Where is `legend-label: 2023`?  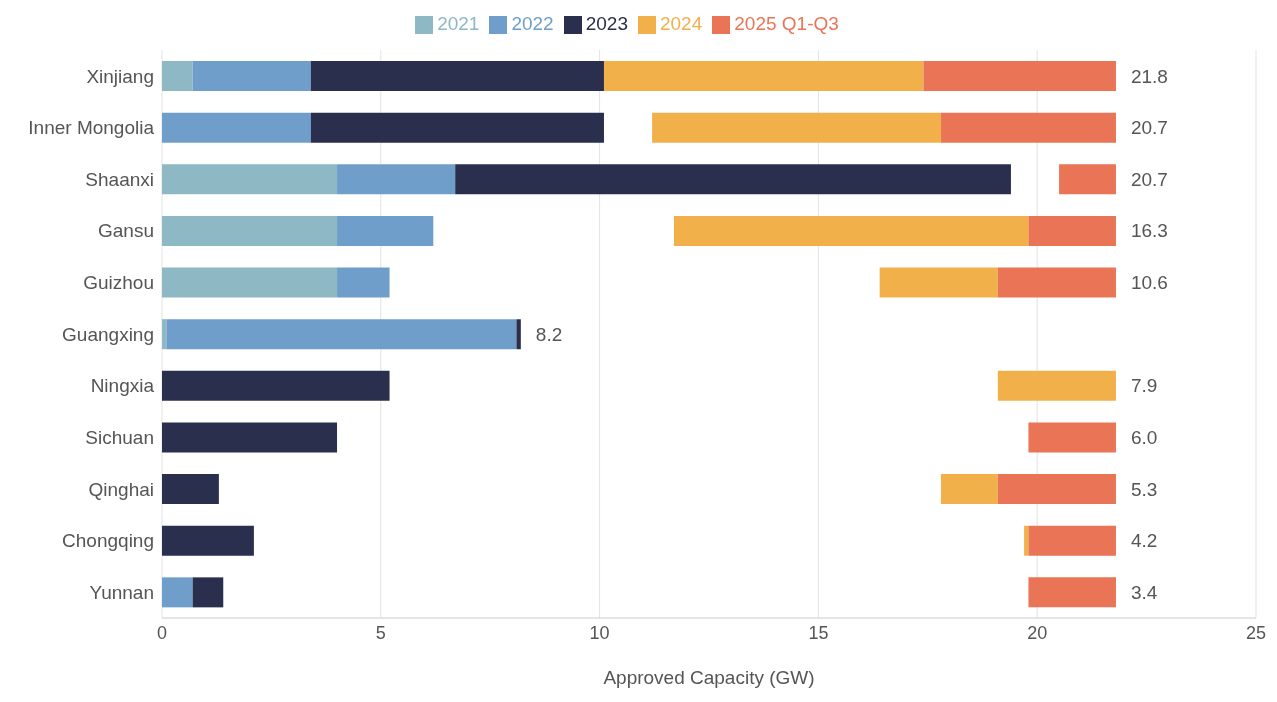 legend-label: 2023 is located at coordinates (606, 23).